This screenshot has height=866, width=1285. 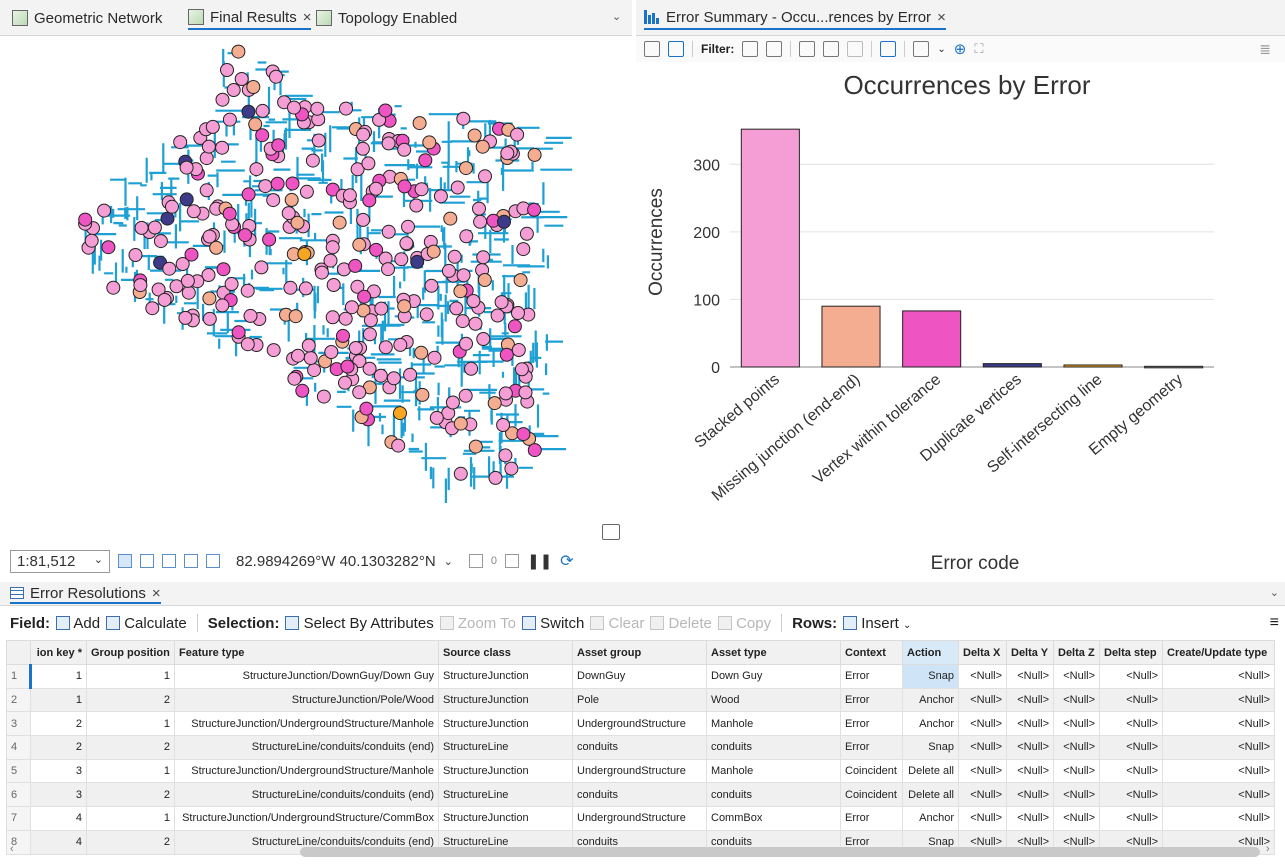 I want to click on table-cell: 3, so click(x=58, y=771).